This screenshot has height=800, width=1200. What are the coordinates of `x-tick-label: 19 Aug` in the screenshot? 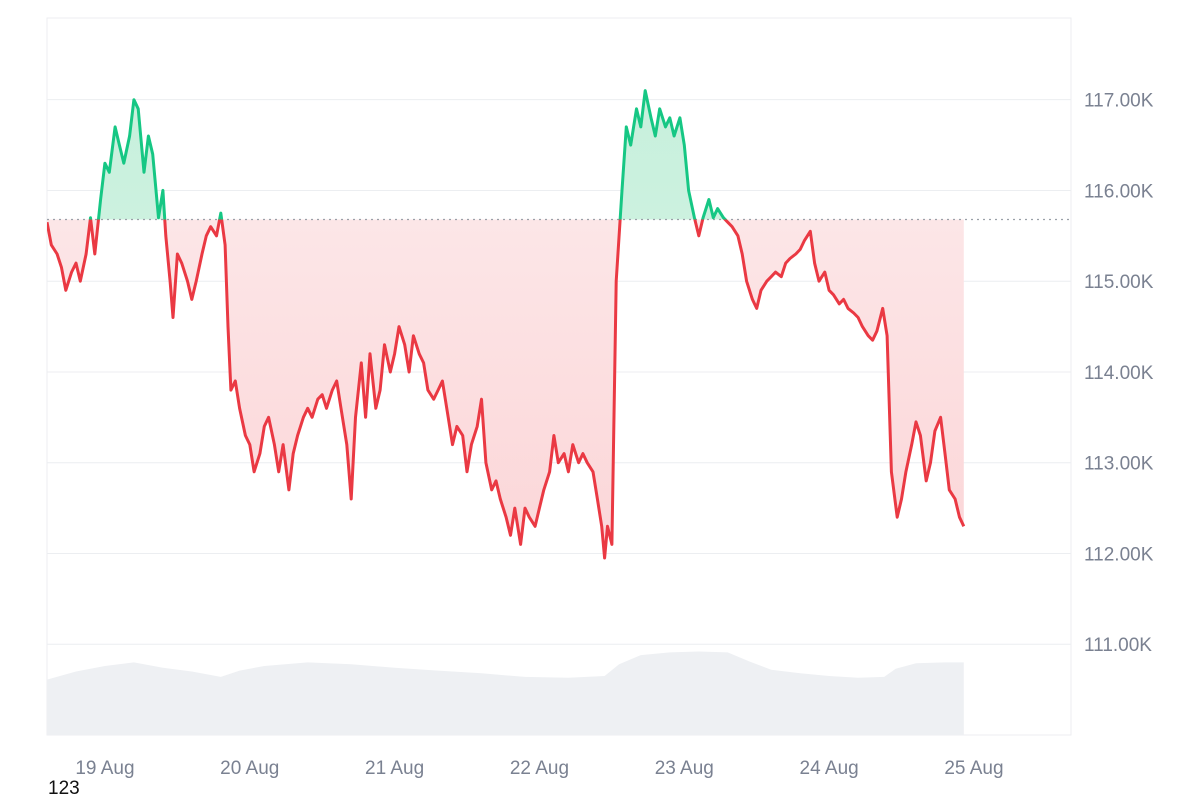 It's located at (104, 768).